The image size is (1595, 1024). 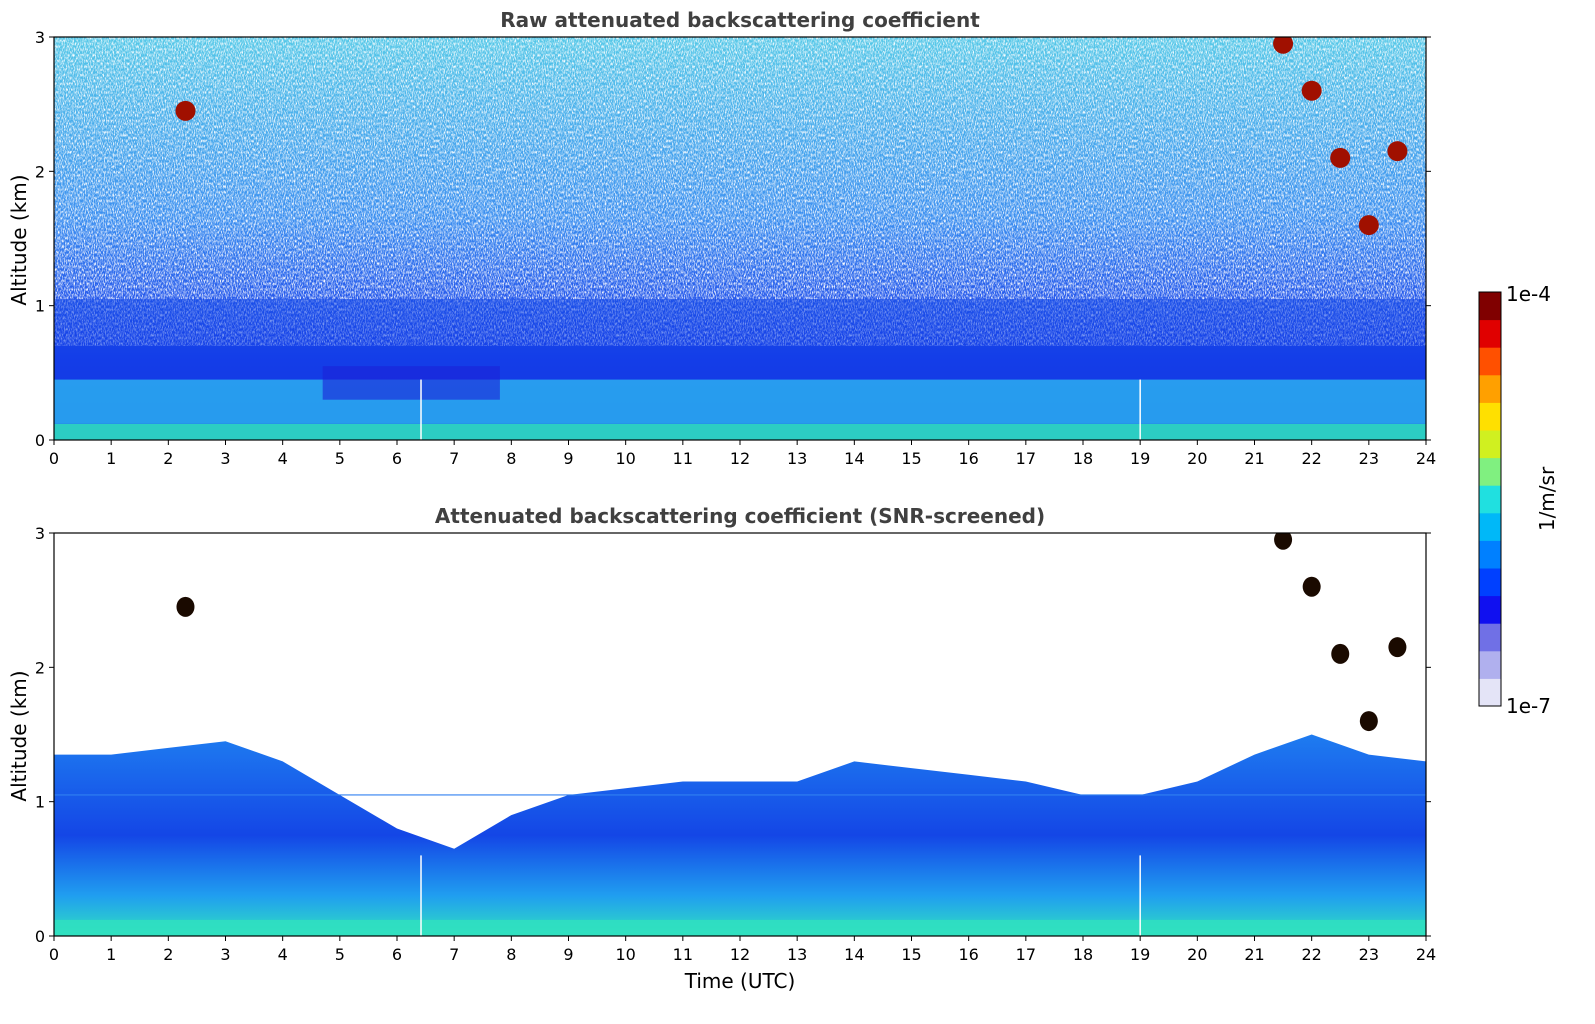 I want to click on colorbar-frame, so click(x=1490, y=499).